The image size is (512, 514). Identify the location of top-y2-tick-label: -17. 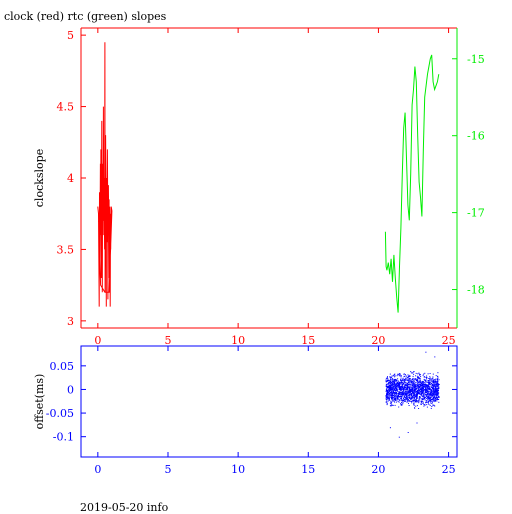
(476, 213).